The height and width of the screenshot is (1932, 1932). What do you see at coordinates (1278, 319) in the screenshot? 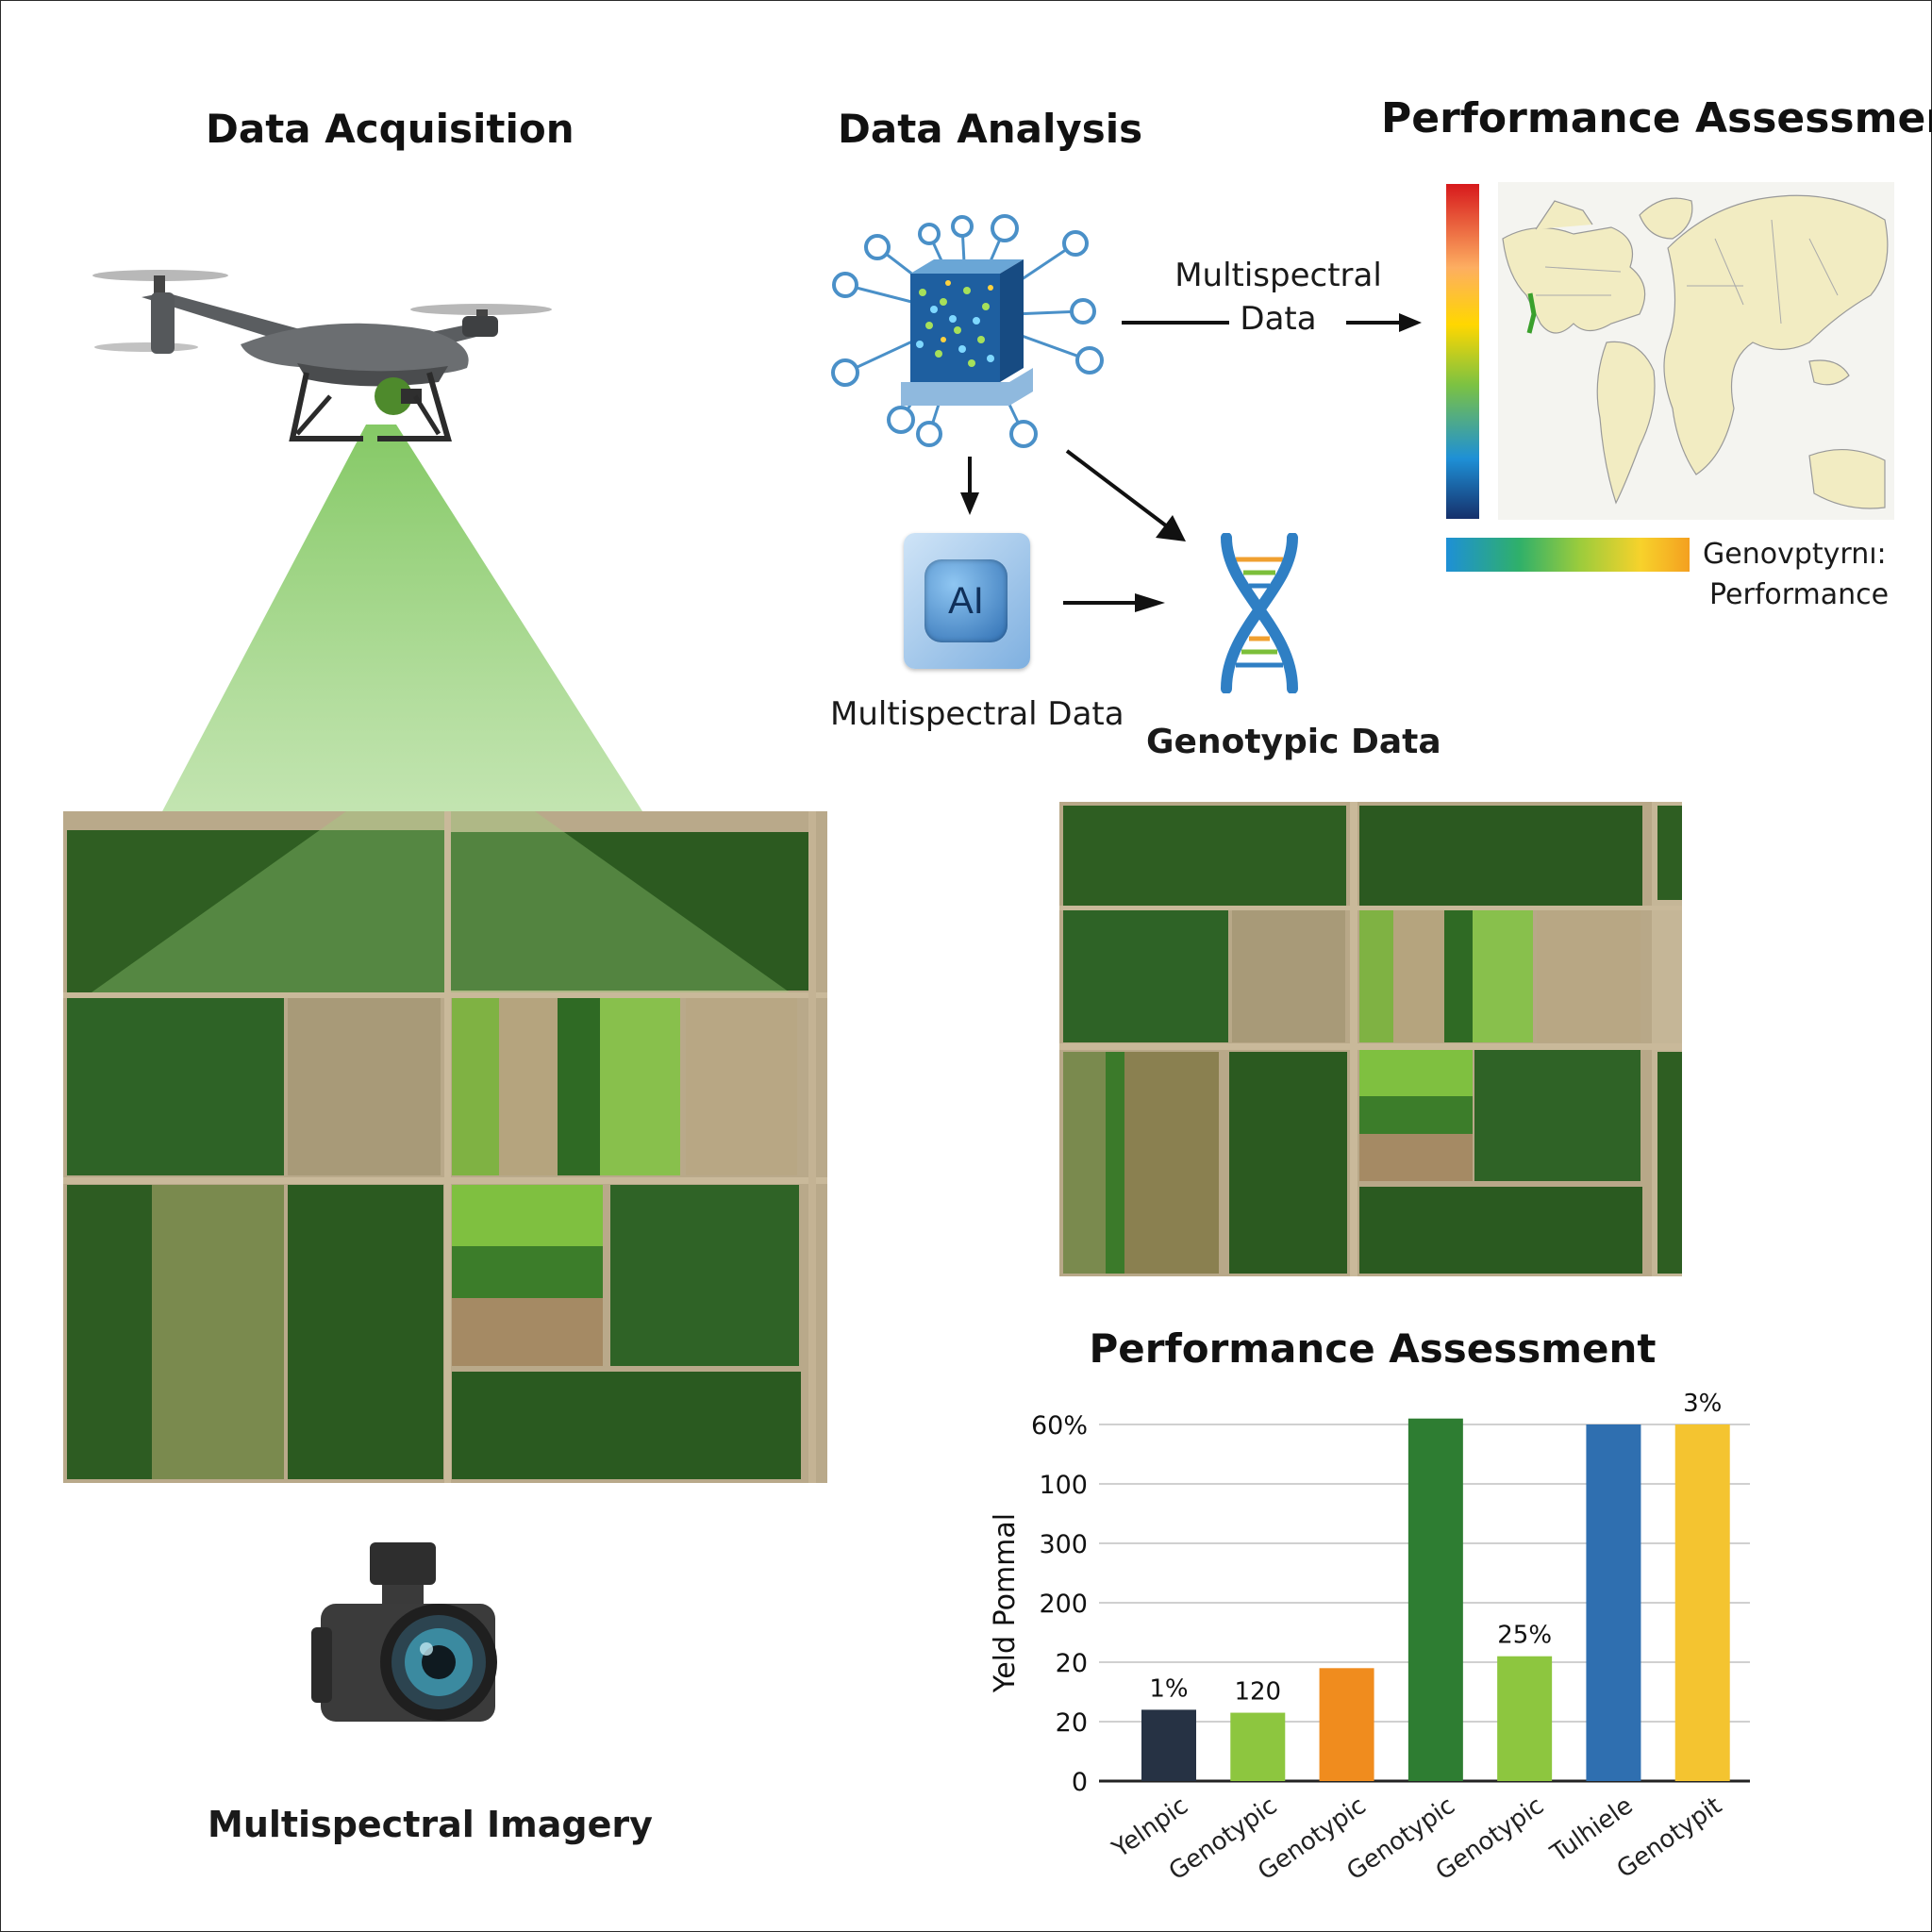
I see `arrow-label-line2: Data` at bounding box center [1278, 319].